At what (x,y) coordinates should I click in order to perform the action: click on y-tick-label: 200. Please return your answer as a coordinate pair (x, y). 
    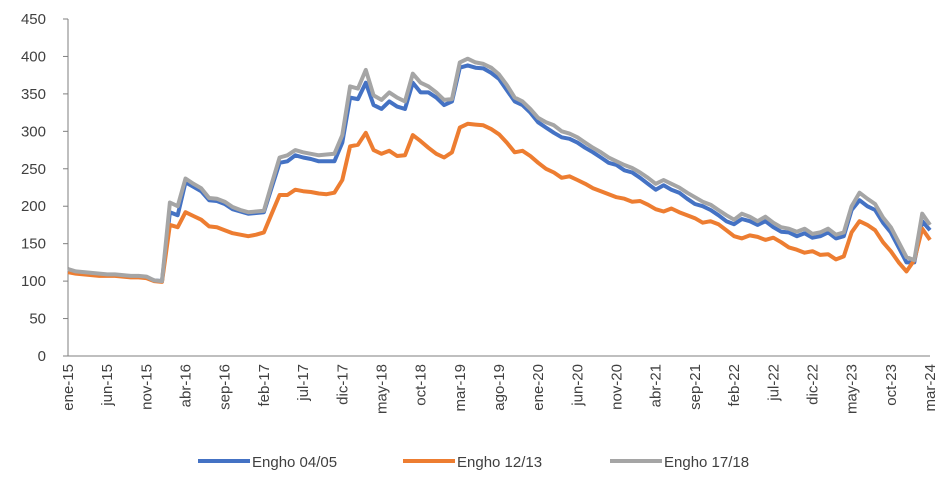
    Looking at the image, I should click on (33, 206).